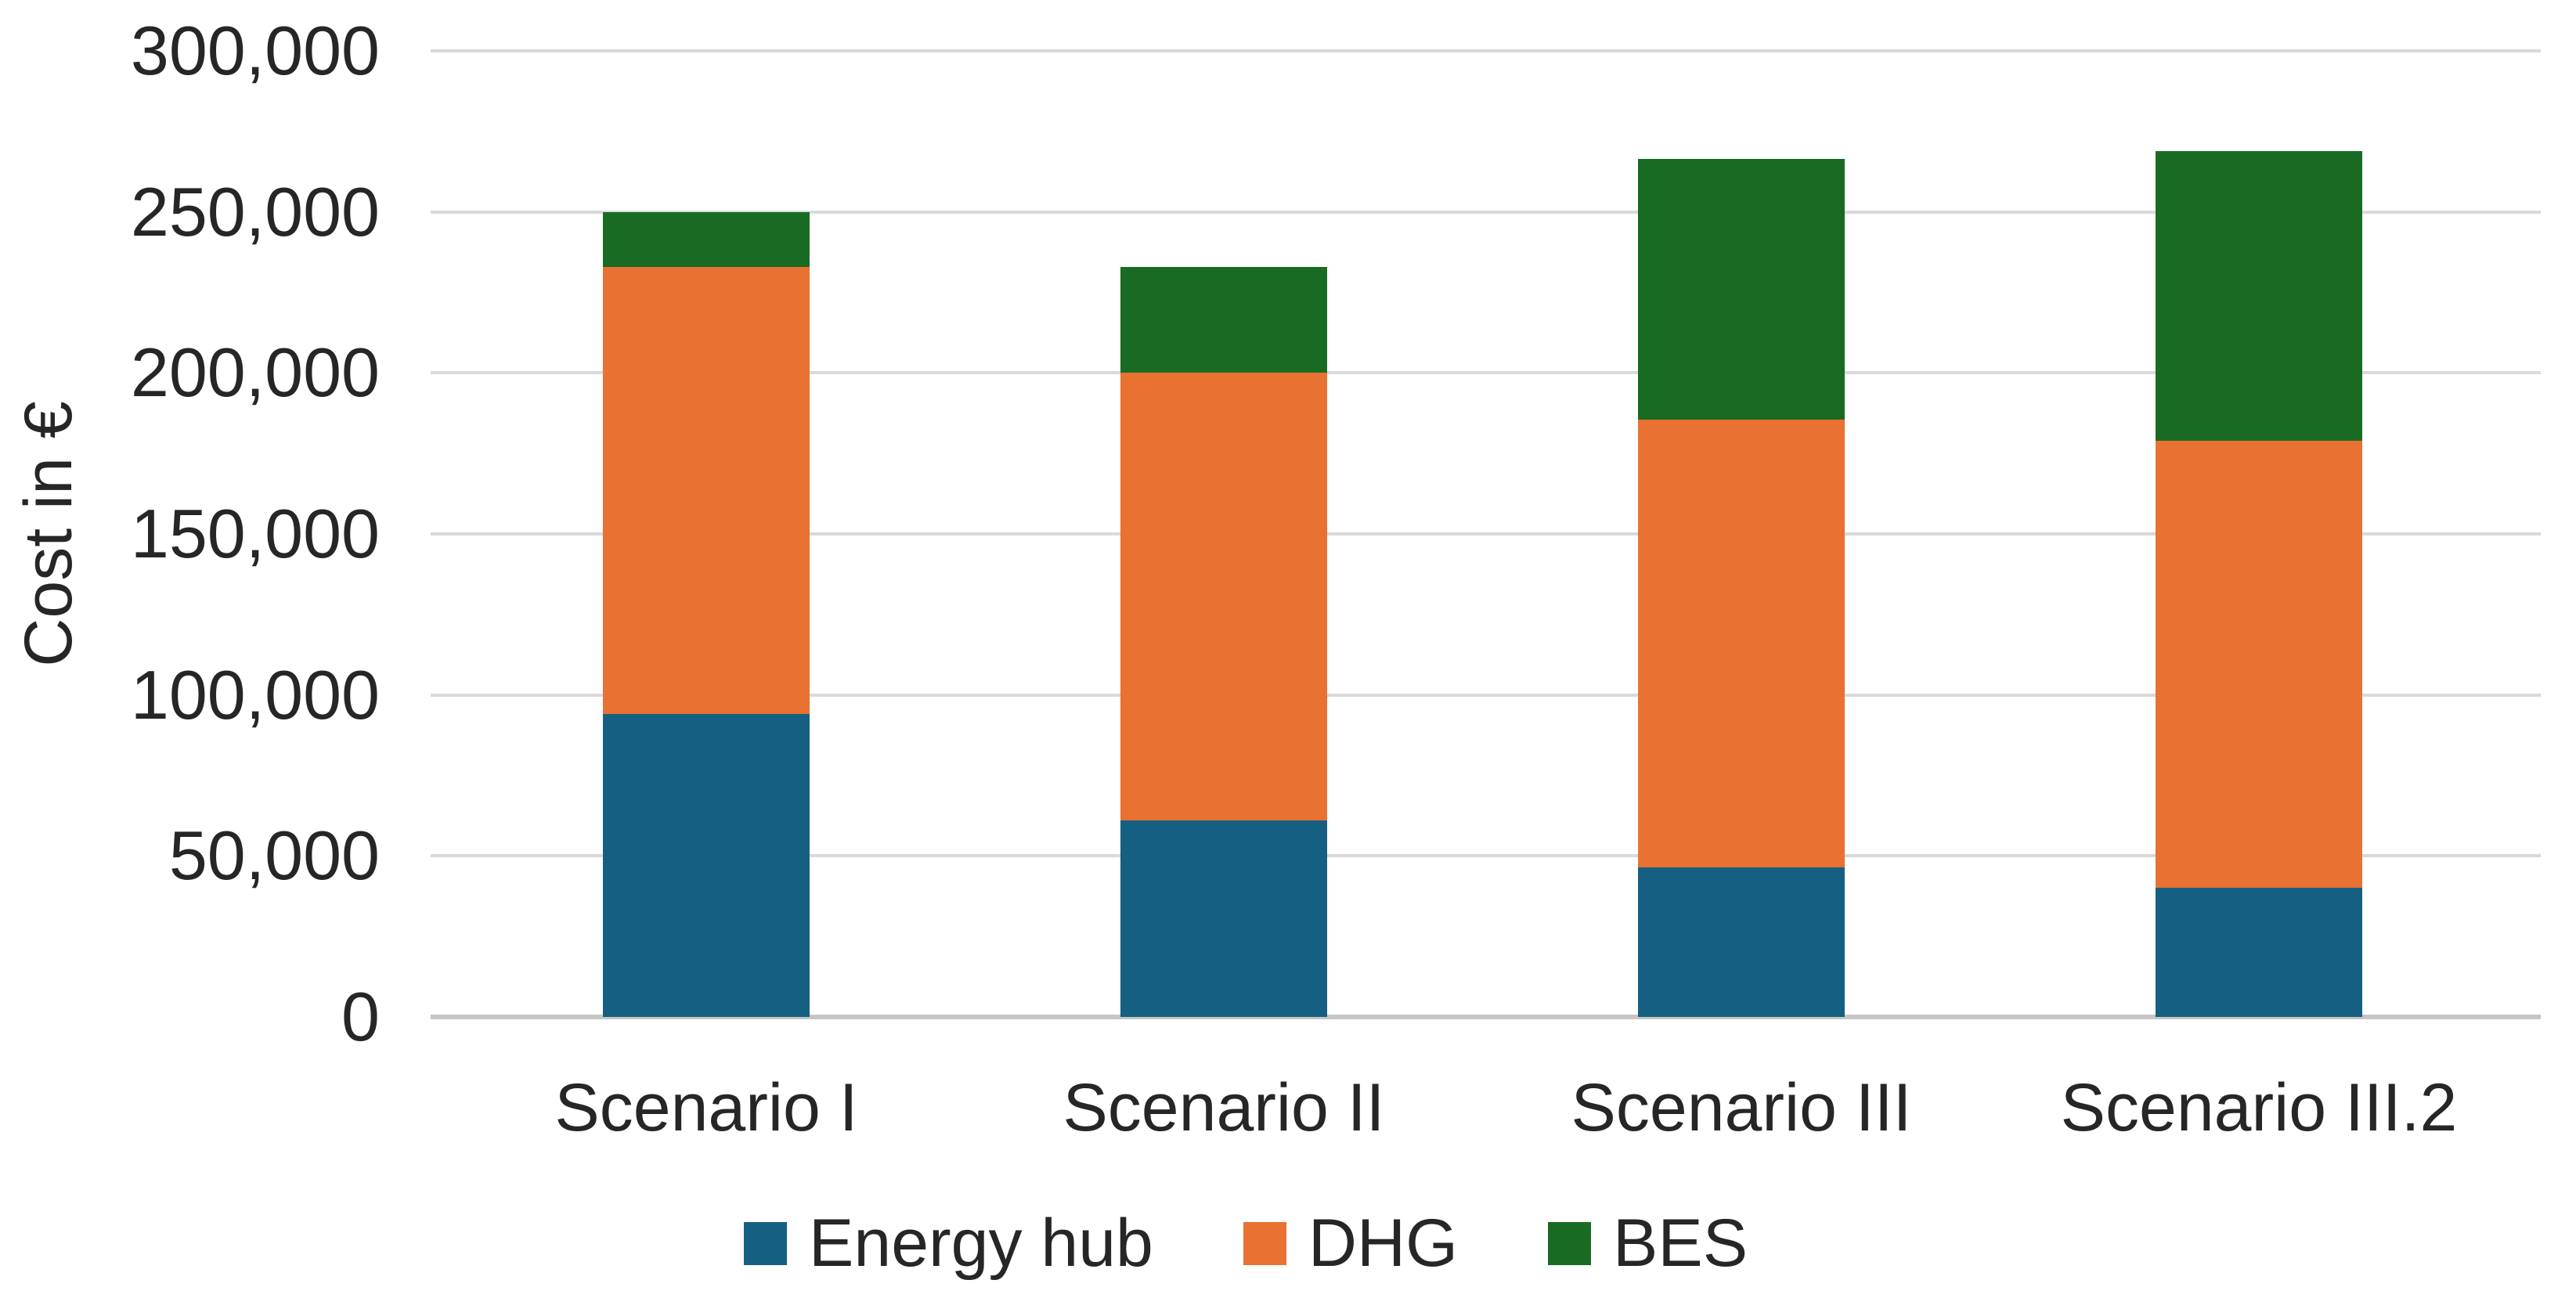  Describe the element at coordinates (706, 491) in the screenshot. I see `bar-segment-scenario-i-dhg` at that location.